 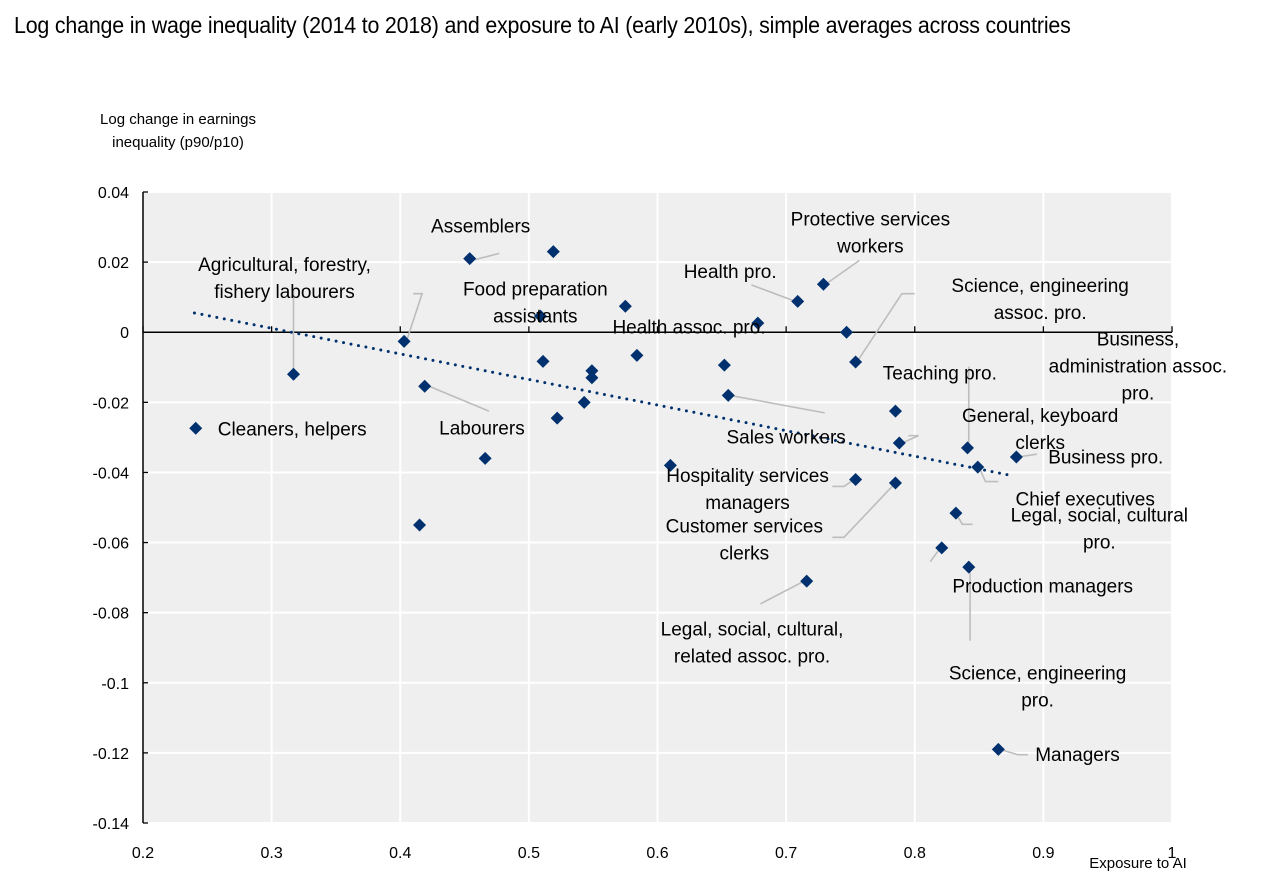 I want to click on point-label: Chief executives, so click(x=1084, y=500).